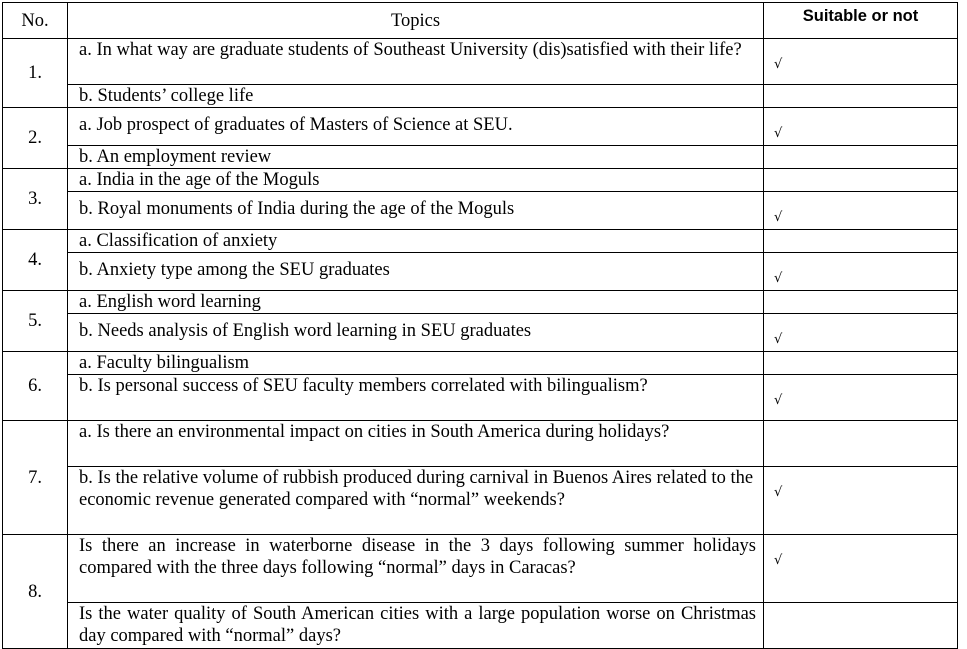 The height and width of the screenshot is (649, 967). Describe the element at coordinates (415, 302) in the screenshot. I see `topic-text: a. English word learning` at that location.